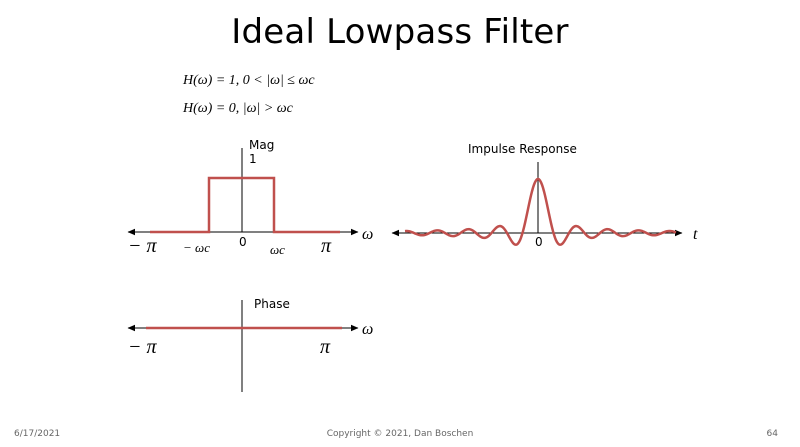  I want to click on phase-label: Phase, so click(272, 304).